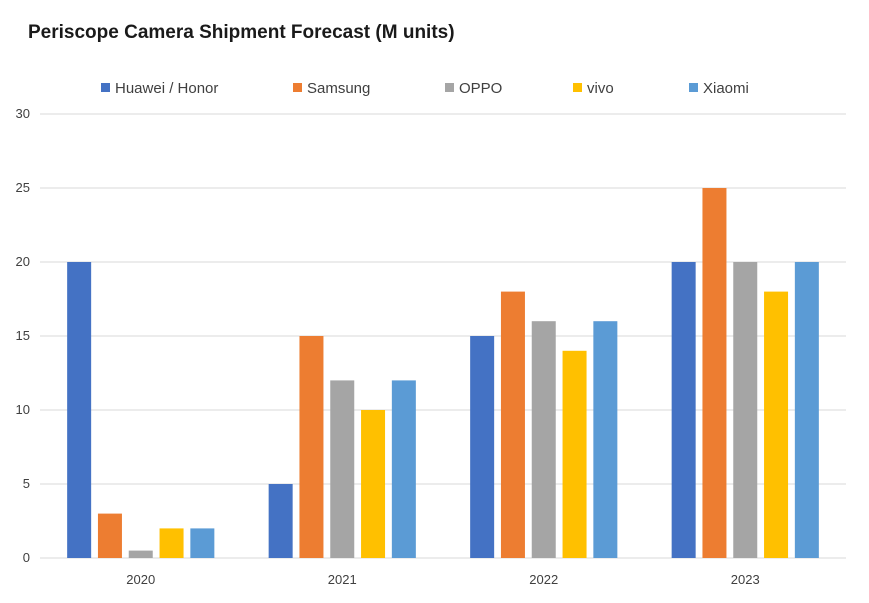 This screenshot has height=603, width=869. I want to click on bar-vivo-2021, so click(373, 484).